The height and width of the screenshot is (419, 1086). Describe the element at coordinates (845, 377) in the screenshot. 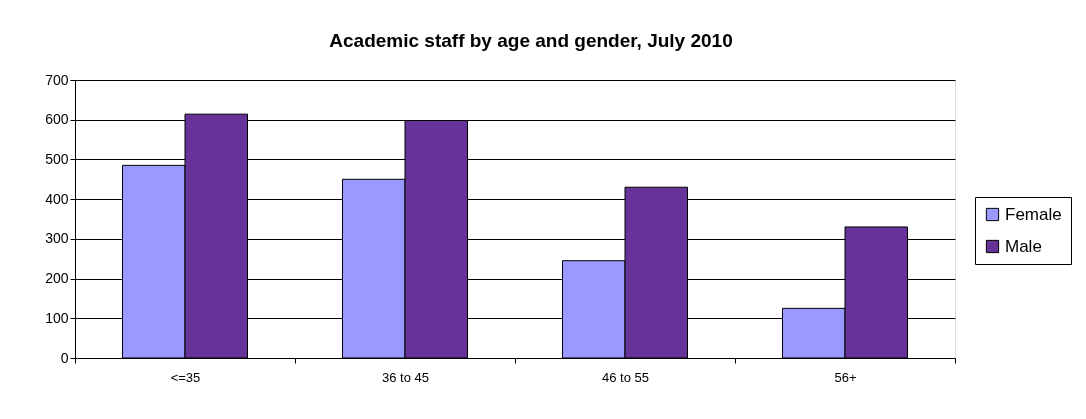

I see `x-tick-label: 56+` at that location.